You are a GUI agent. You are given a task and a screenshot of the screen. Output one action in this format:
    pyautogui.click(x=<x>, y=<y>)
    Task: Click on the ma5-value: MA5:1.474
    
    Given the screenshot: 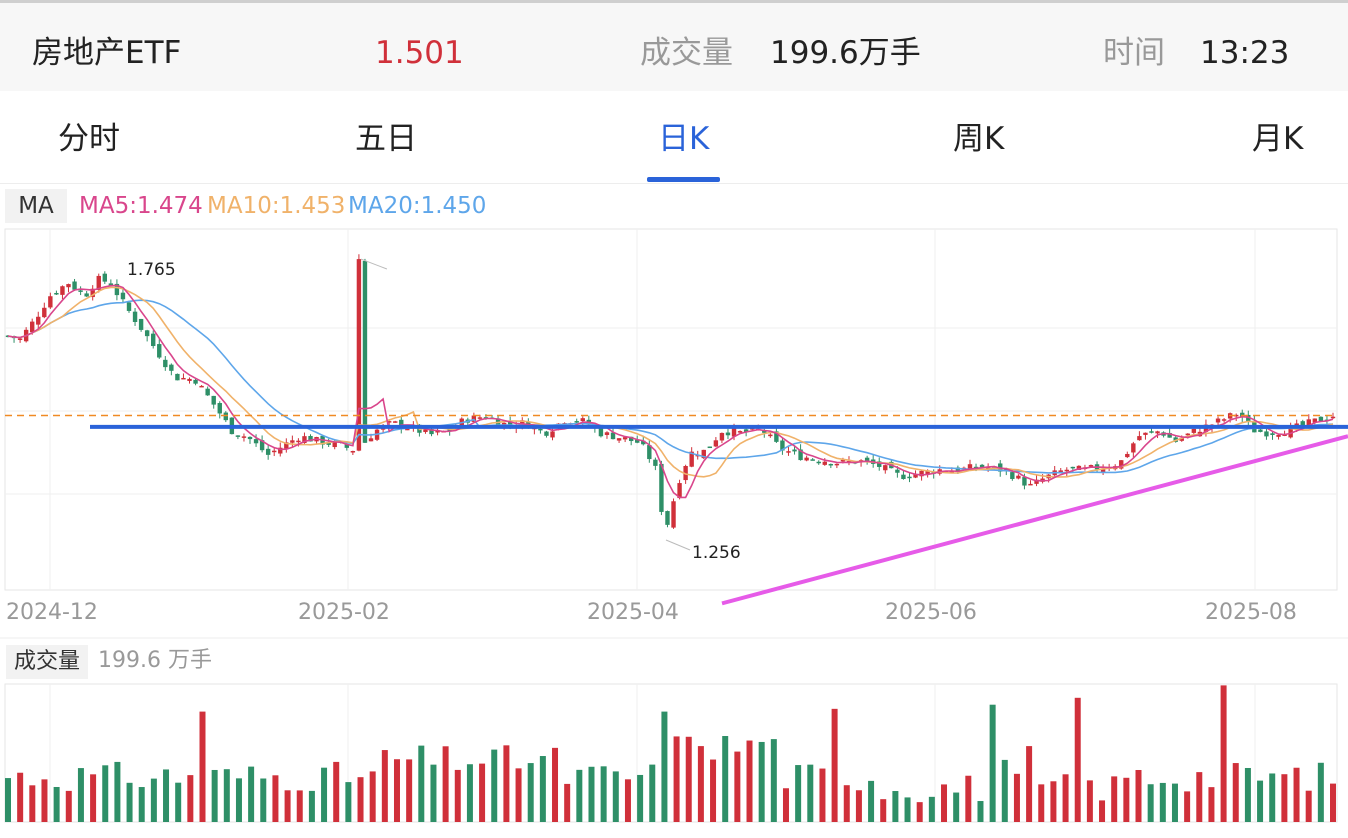 What is the action you would take?
    pyautogui.click(x=141, y=206)
    